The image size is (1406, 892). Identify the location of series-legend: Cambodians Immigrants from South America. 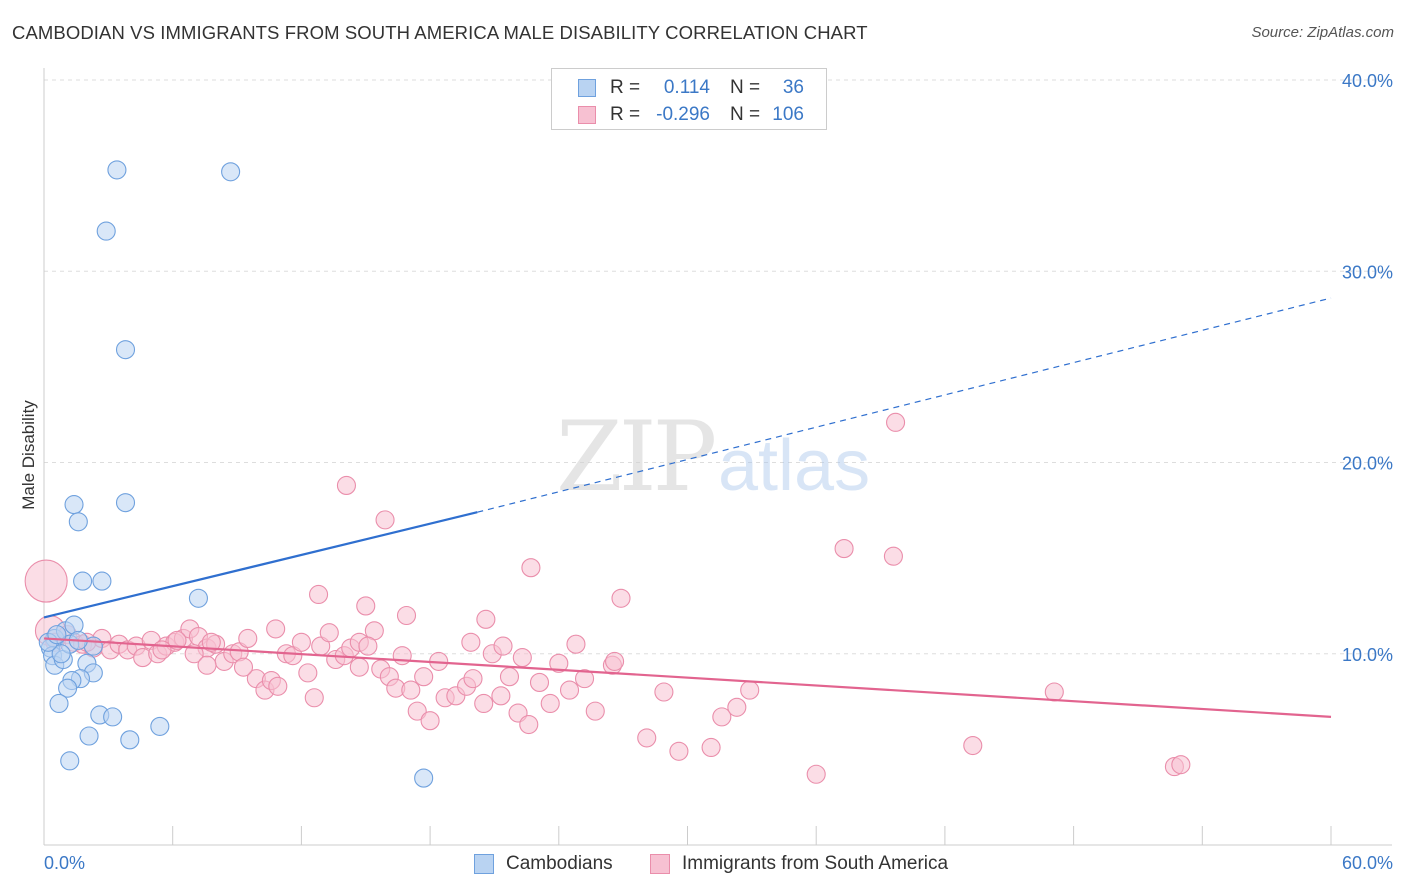
(703, 865).